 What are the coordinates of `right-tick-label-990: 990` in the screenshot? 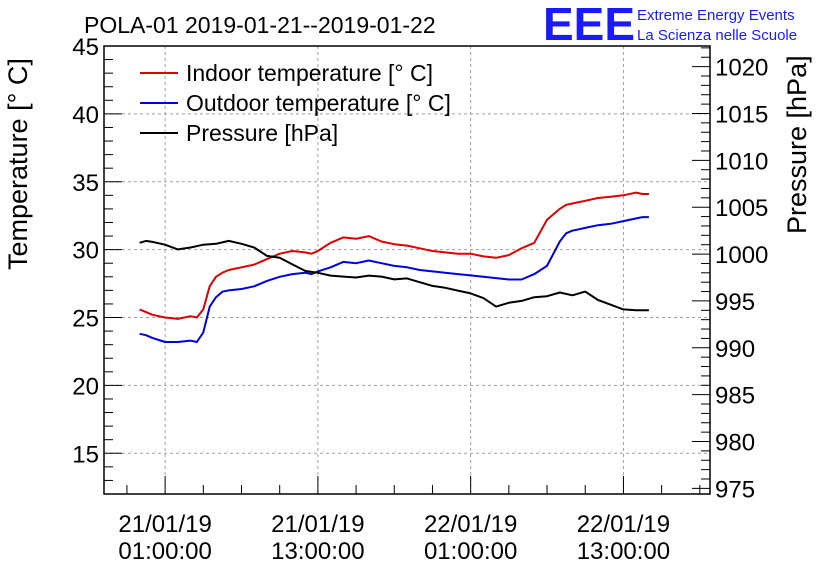 It's located at (735, 349).